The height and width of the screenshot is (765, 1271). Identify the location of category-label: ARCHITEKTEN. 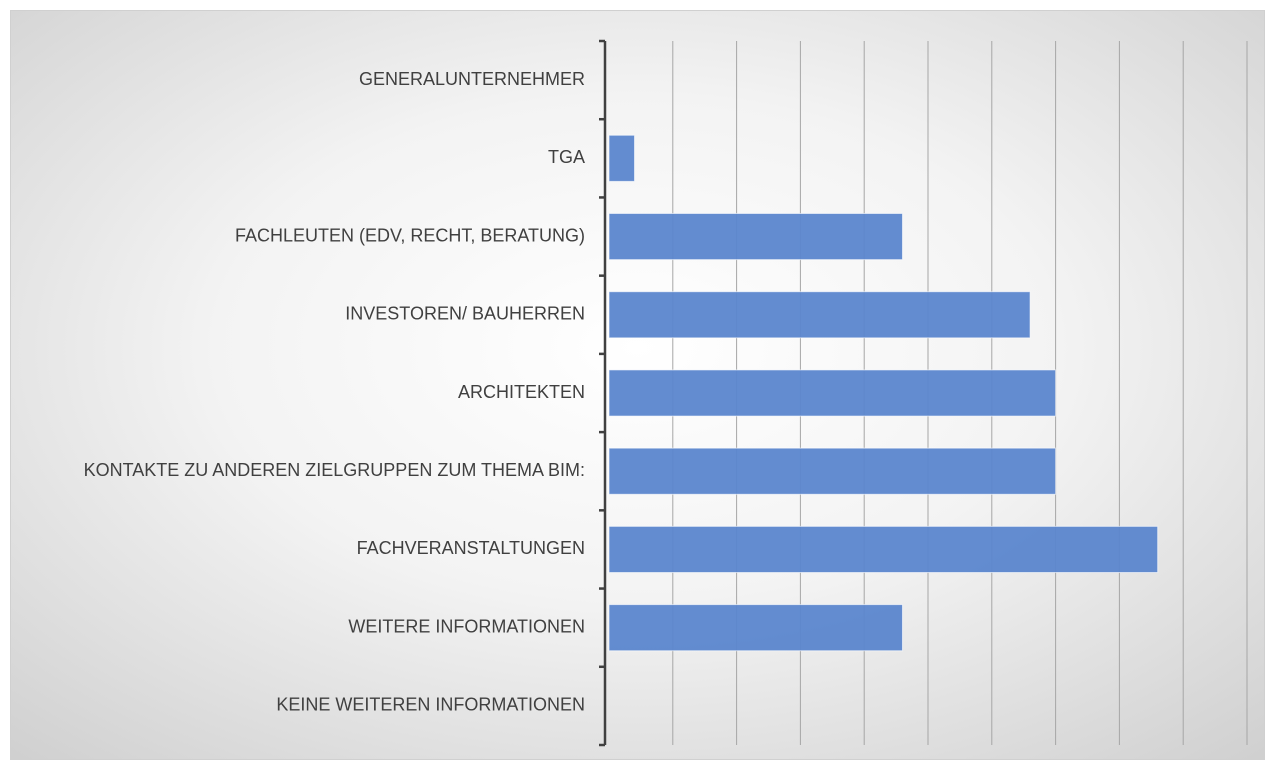
(521, 392).